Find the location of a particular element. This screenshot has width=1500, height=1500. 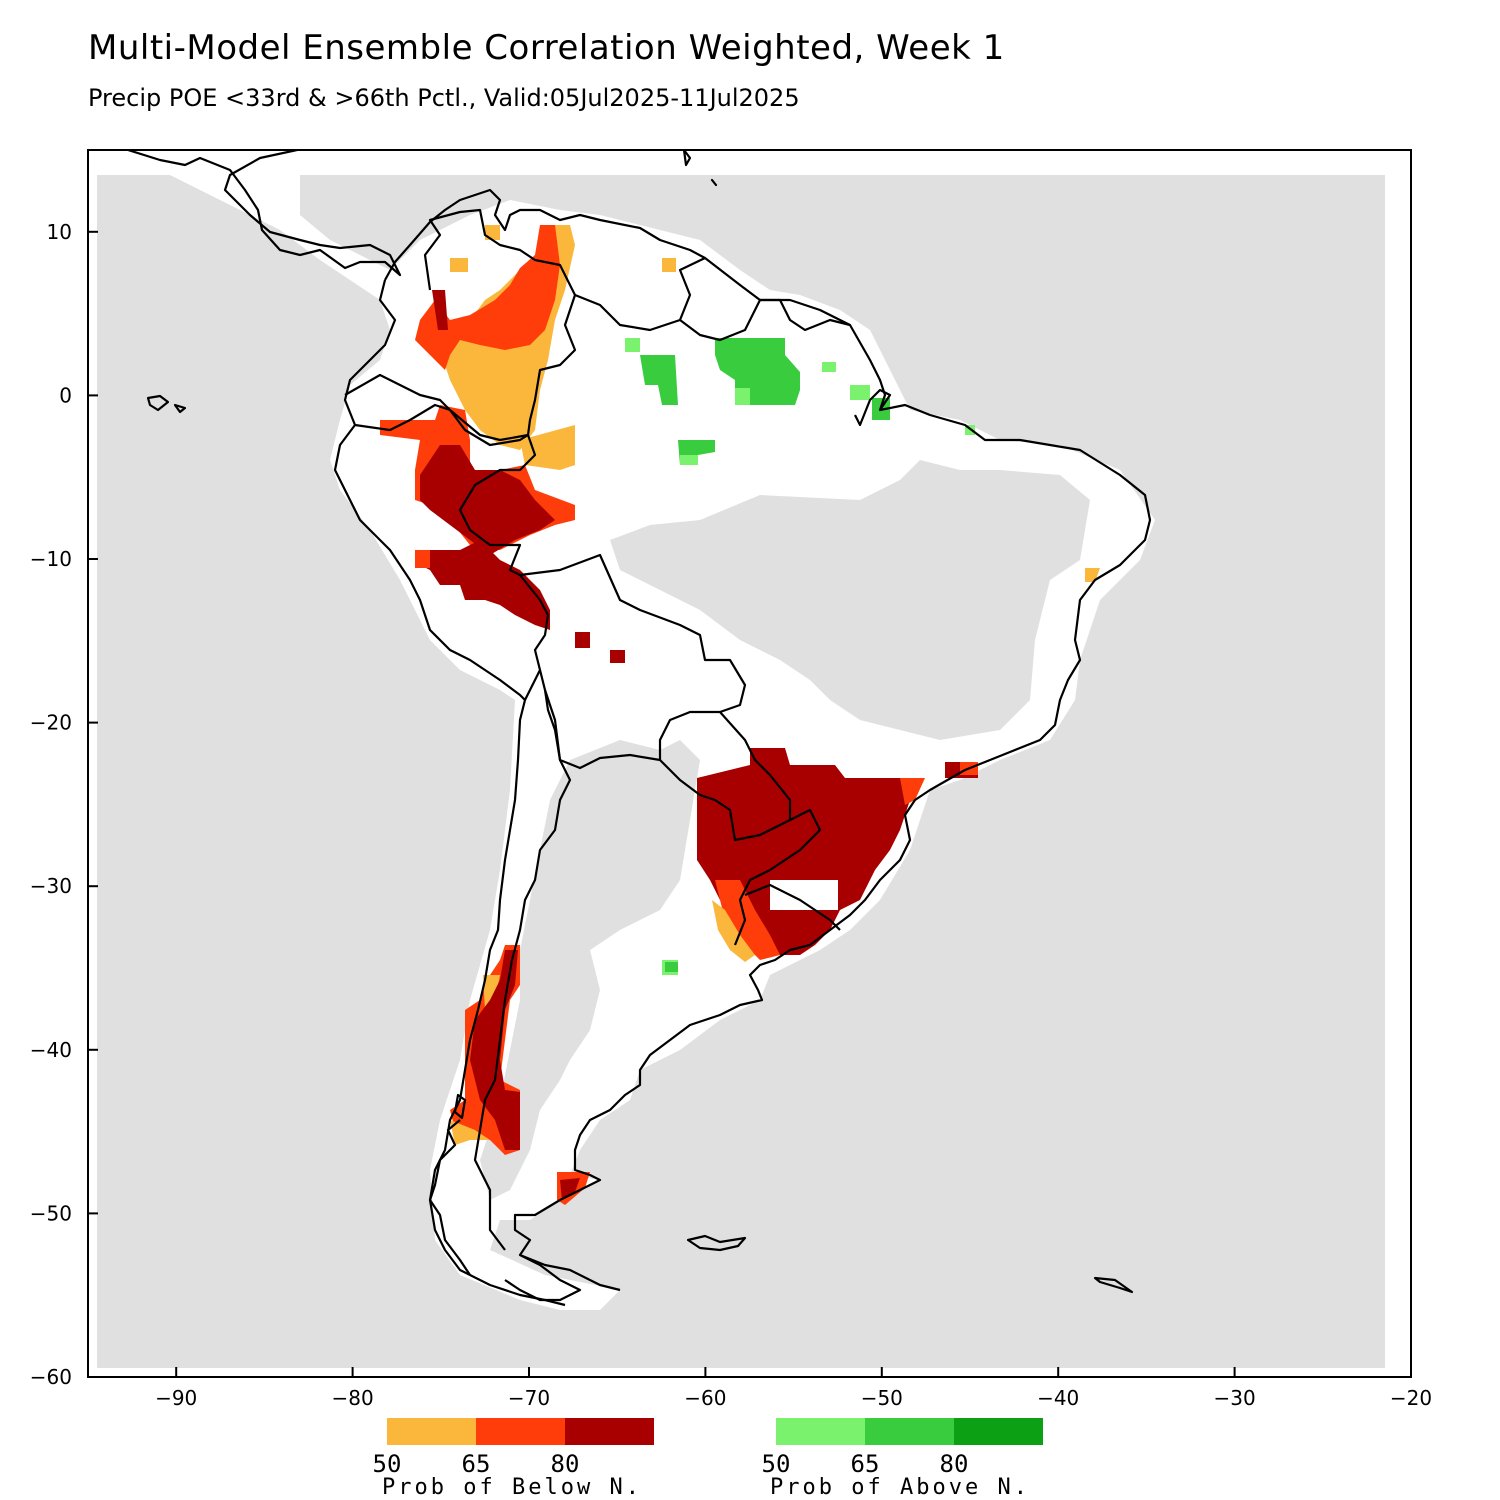

guyanas-border is located at coordinates (765, 320).